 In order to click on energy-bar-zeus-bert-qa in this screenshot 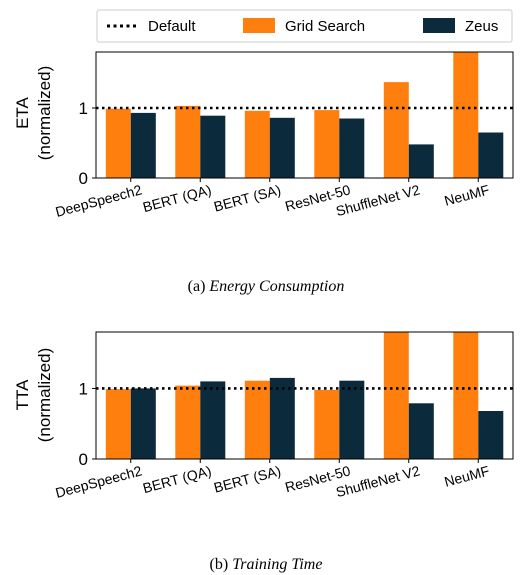, I will do `click(213, 146)`.